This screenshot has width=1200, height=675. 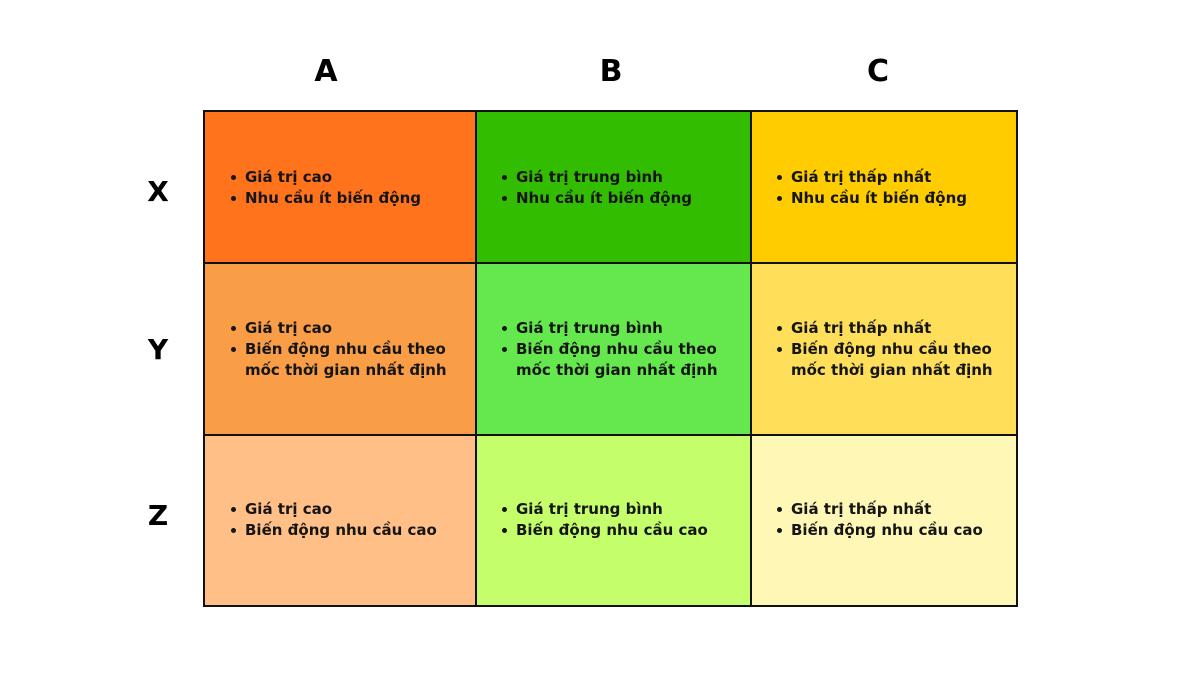 I want to click on cell-az: Giá trị cao Biến động nhu cầu cao, so click(x=340, y=520).